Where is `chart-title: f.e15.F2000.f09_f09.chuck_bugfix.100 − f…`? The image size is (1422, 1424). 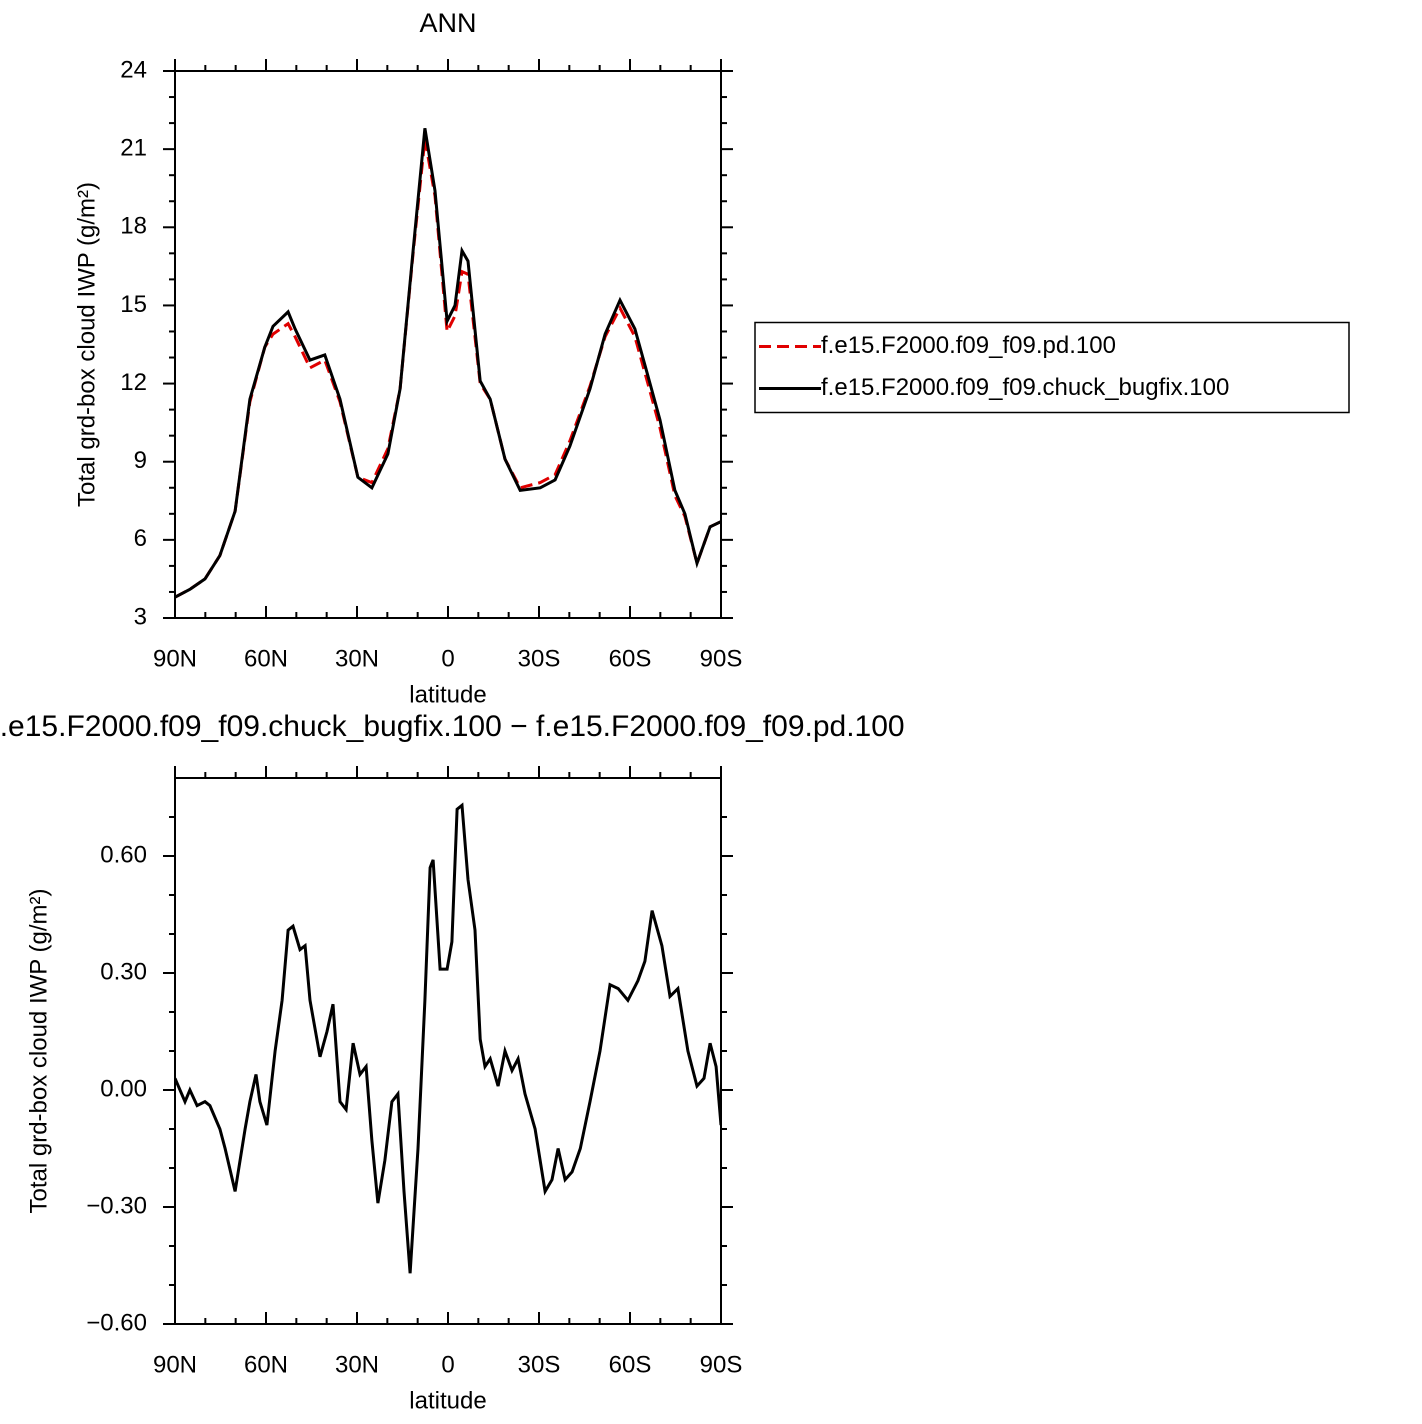 chart-title: f.e15.F2000.f09_f09.chuck_bugfix.100 − f… is located at coordinates (452, 726).